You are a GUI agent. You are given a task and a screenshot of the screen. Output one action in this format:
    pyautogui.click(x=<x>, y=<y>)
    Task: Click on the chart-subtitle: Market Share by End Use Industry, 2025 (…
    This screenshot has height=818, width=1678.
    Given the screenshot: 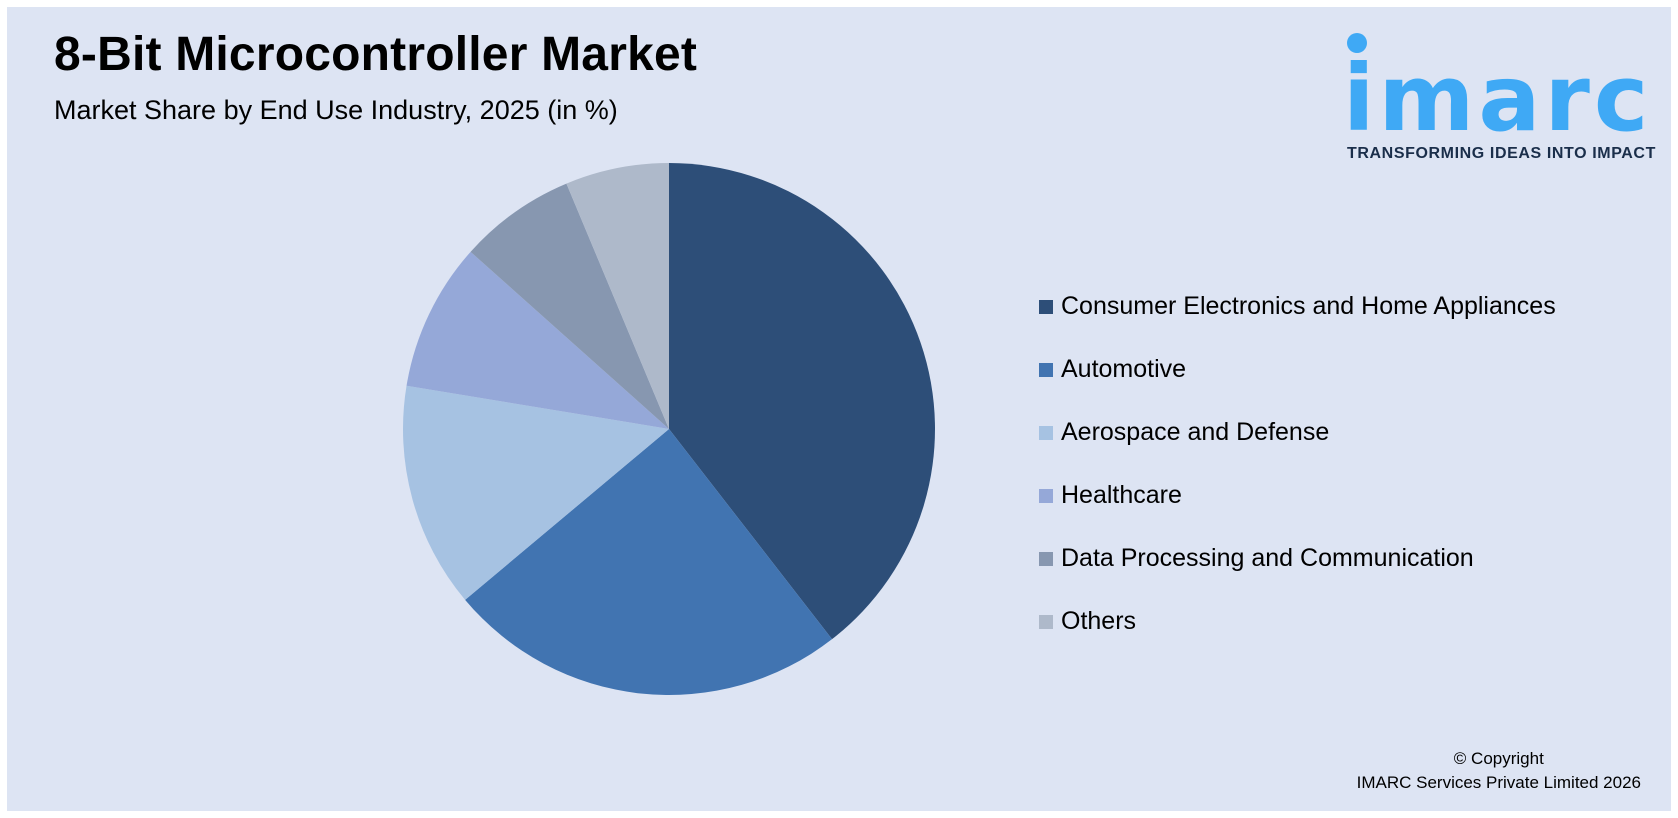 What is the action you would take?
    pyautogui.click(x=336, y=110)
    